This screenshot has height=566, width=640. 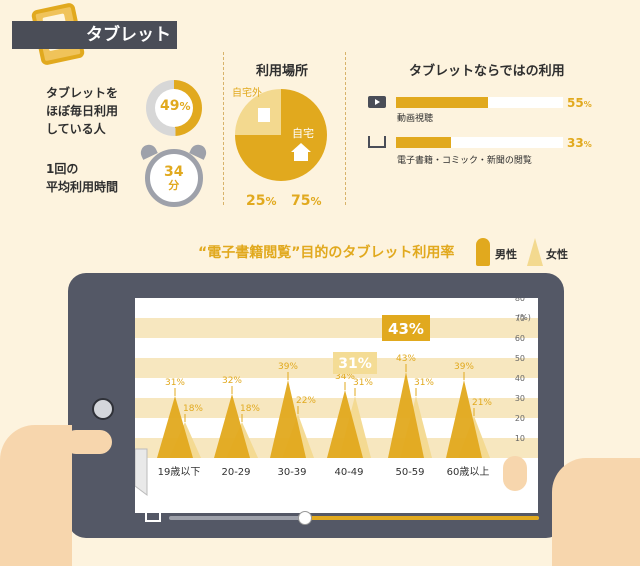 What do you see at coordinates (36, 495) in the screenshot?
I see `left-hand` at bounding box center [36, 495].